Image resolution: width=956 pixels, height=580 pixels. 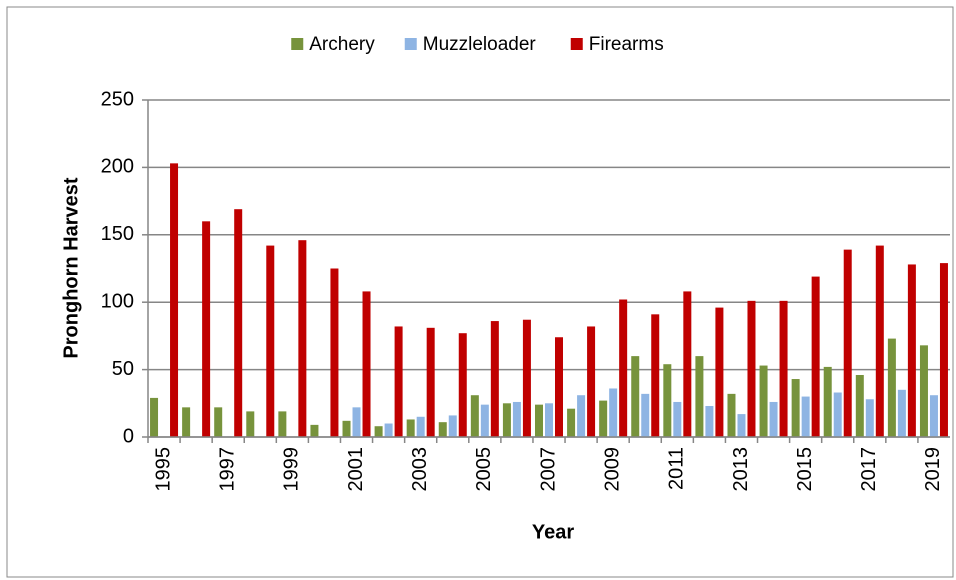 I want to click on x-tick-label: 2009, so click(x=612, y=469).